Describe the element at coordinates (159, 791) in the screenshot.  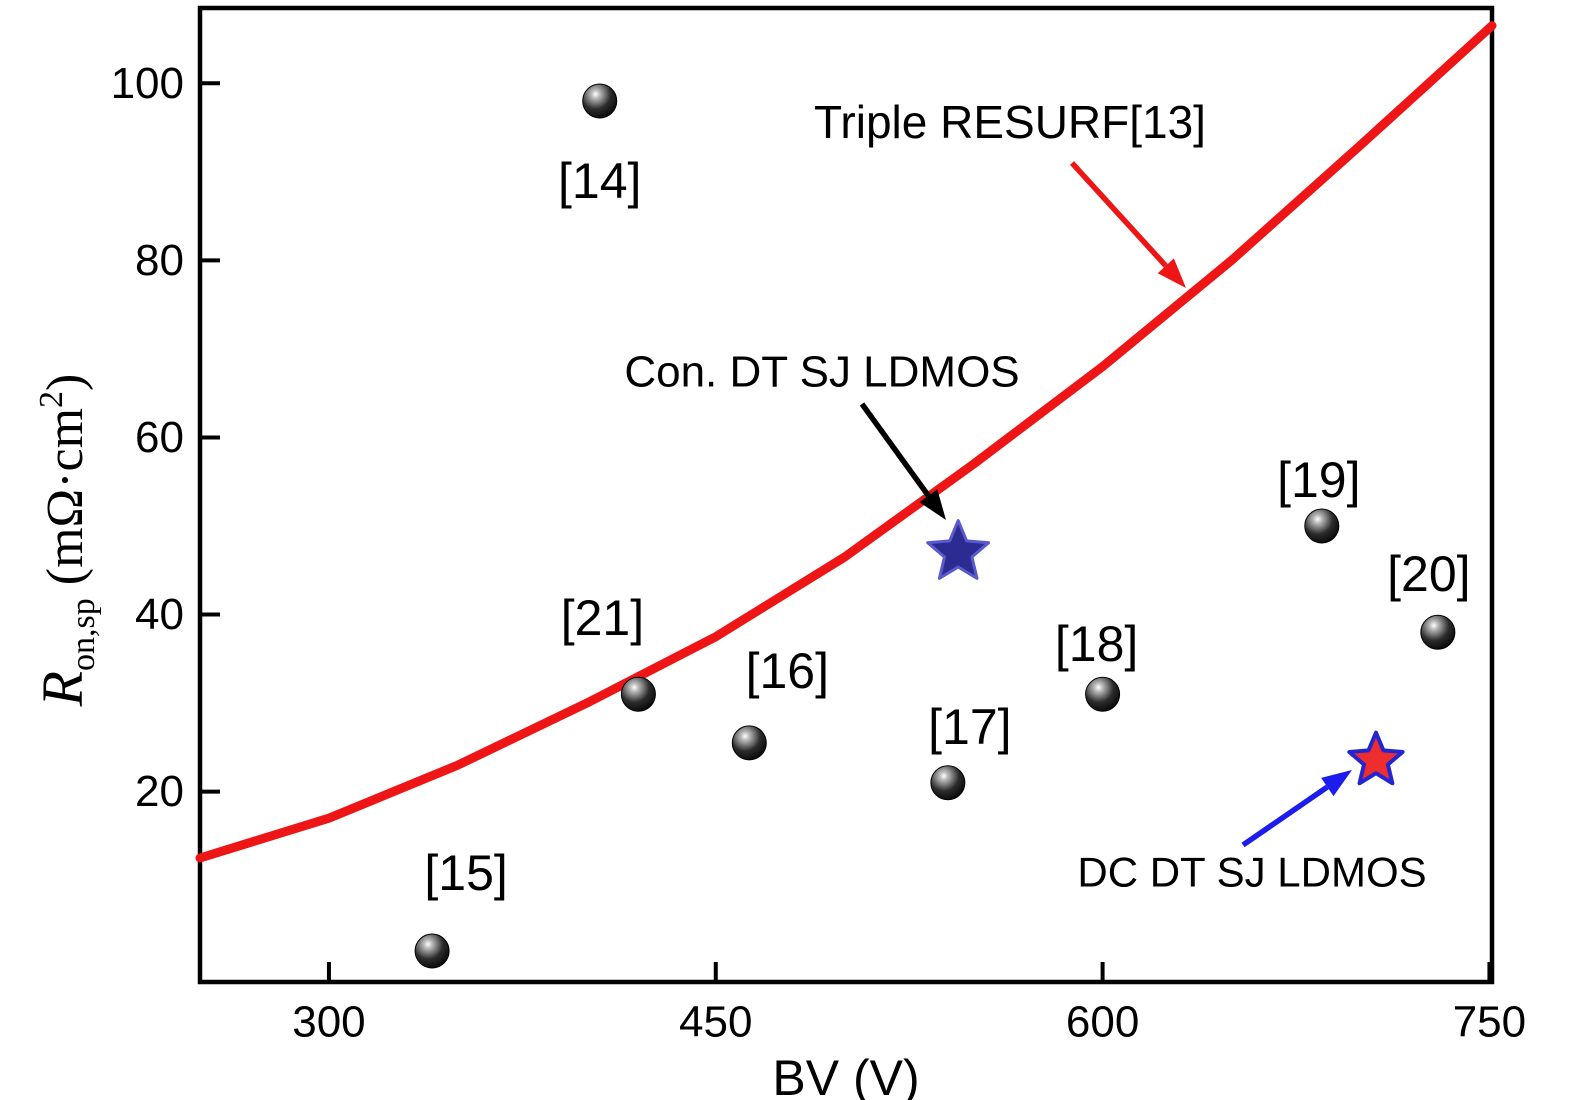
I see `y-tick-label: 20` at that location.